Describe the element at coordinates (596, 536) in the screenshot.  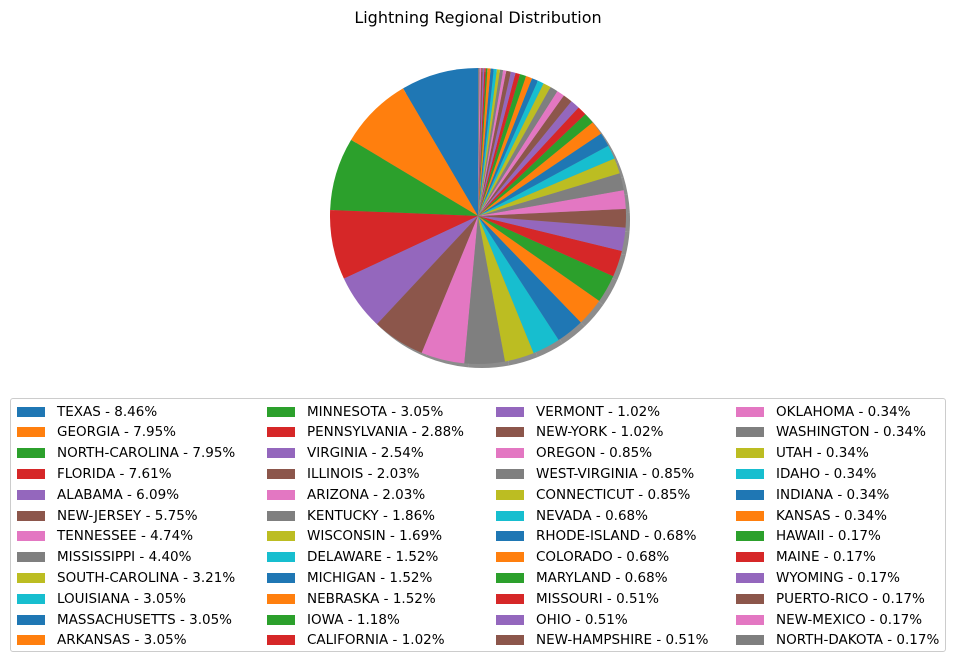
I see `legend-item: RHODE-ISLAND - 0.68%` at that location.